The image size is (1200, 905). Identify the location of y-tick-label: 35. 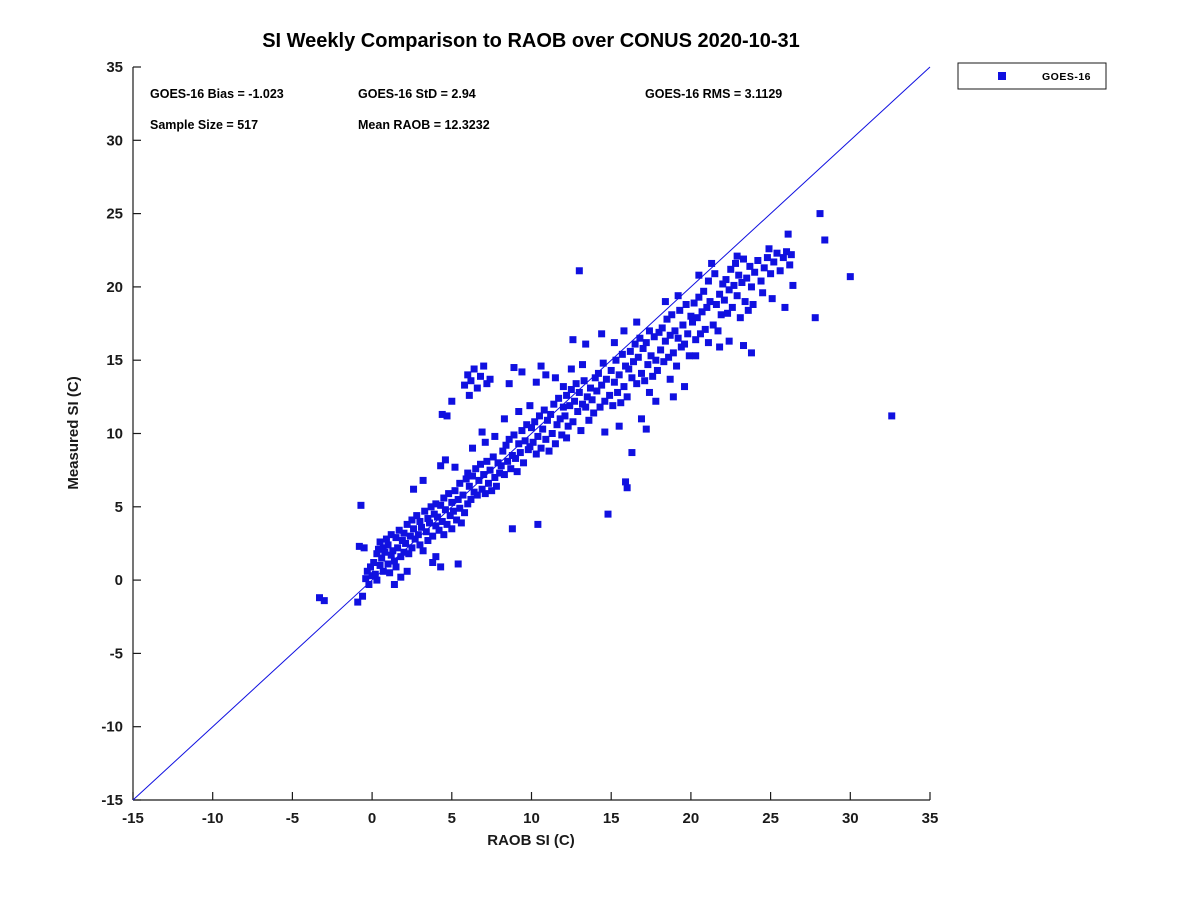
(114, 67).